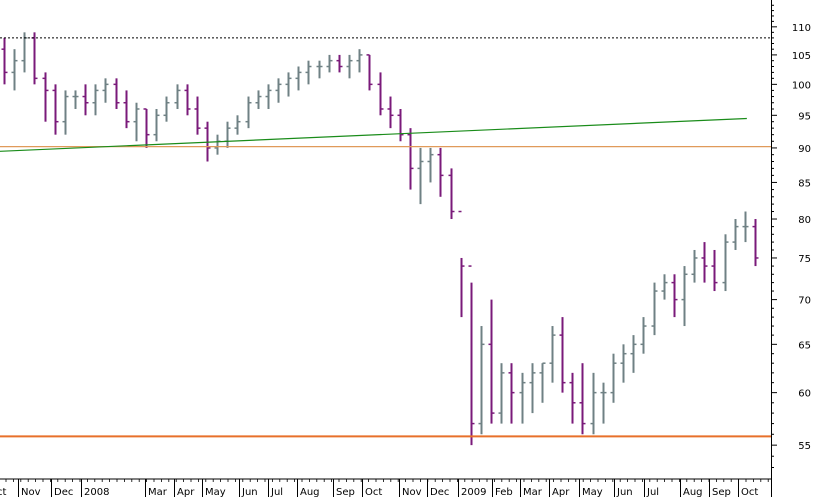 Image resolution: width=817 pixels, height=497 pixels. Describe the element at coordinates (804, 301) in the screenshot. I see `y-tick-label: 70` at that location.